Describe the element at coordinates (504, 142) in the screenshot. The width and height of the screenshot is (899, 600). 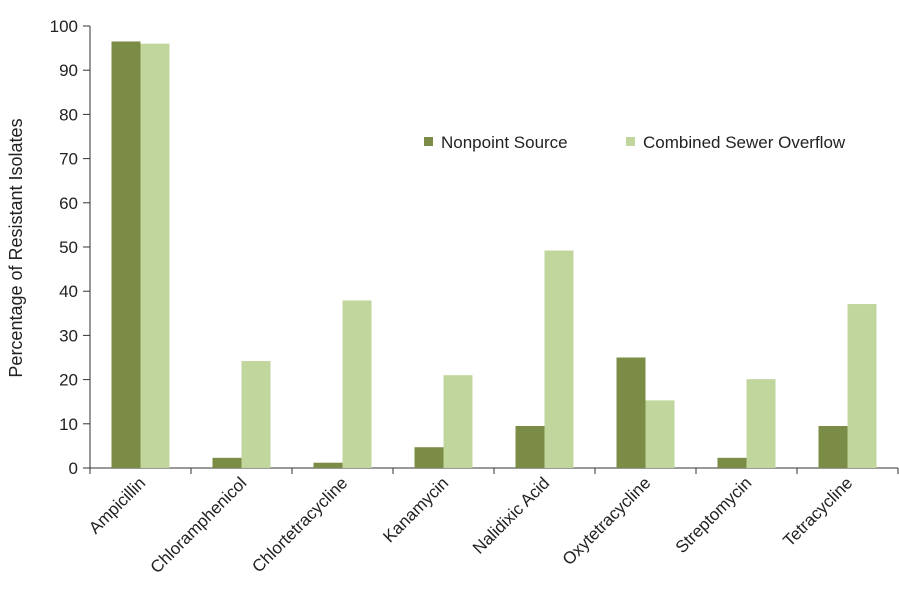
I see `legend-label: Nonpoint Source` at that location.